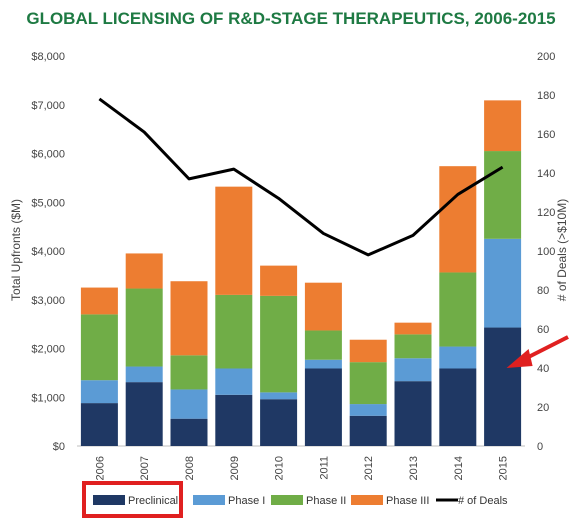 Image resolution: width=582 pixels, height=522 pixels. I want to click on y2-tick-label: 20, so click(543, 408).